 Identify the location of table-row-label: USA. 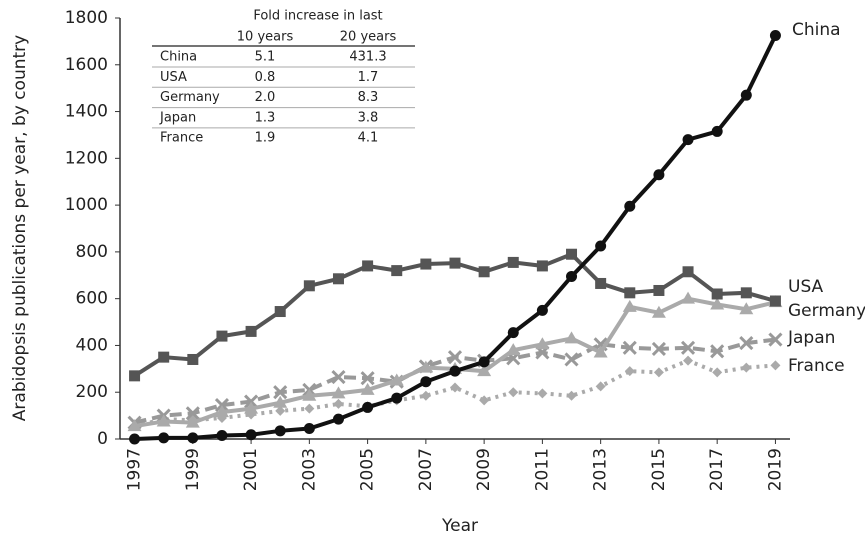
(173, 77).